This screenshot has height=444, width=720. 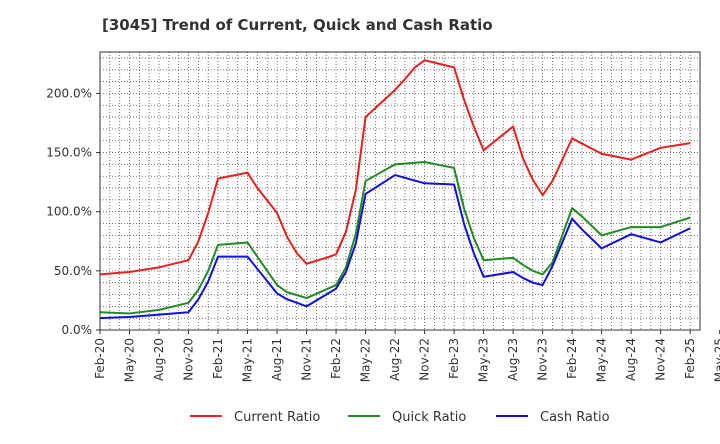 What do you see at coordinates (602, 360) in the screenshot?
I see `x-tick-label: May-24` at bounding box center [602, 360].